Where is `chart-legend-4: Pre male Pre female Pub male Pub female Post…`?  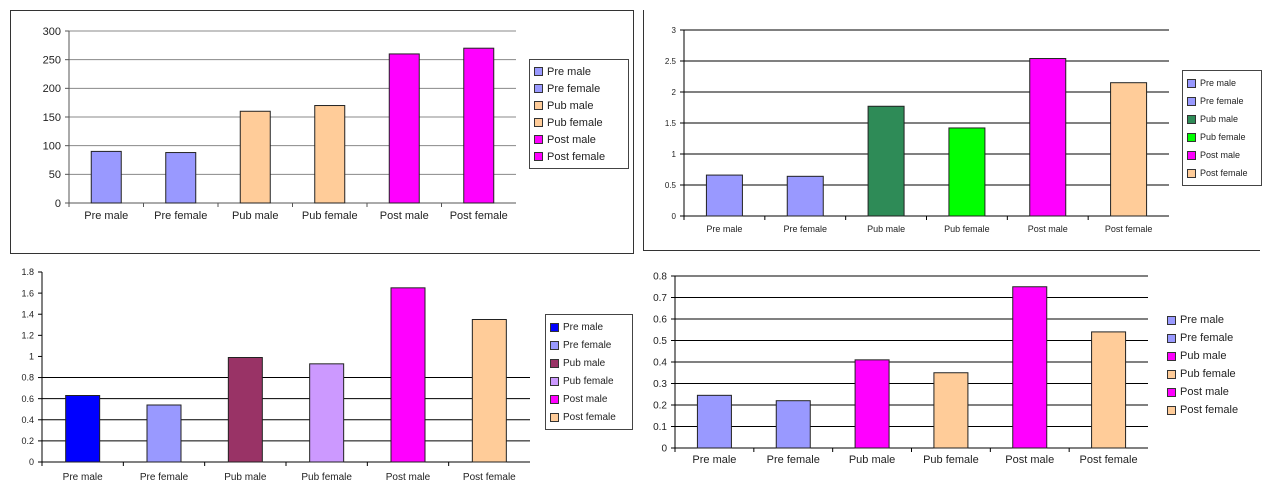
chart-legend-4: Pre male Pre female Pub male Pub female Post… is located at coordinates (1213, 365).